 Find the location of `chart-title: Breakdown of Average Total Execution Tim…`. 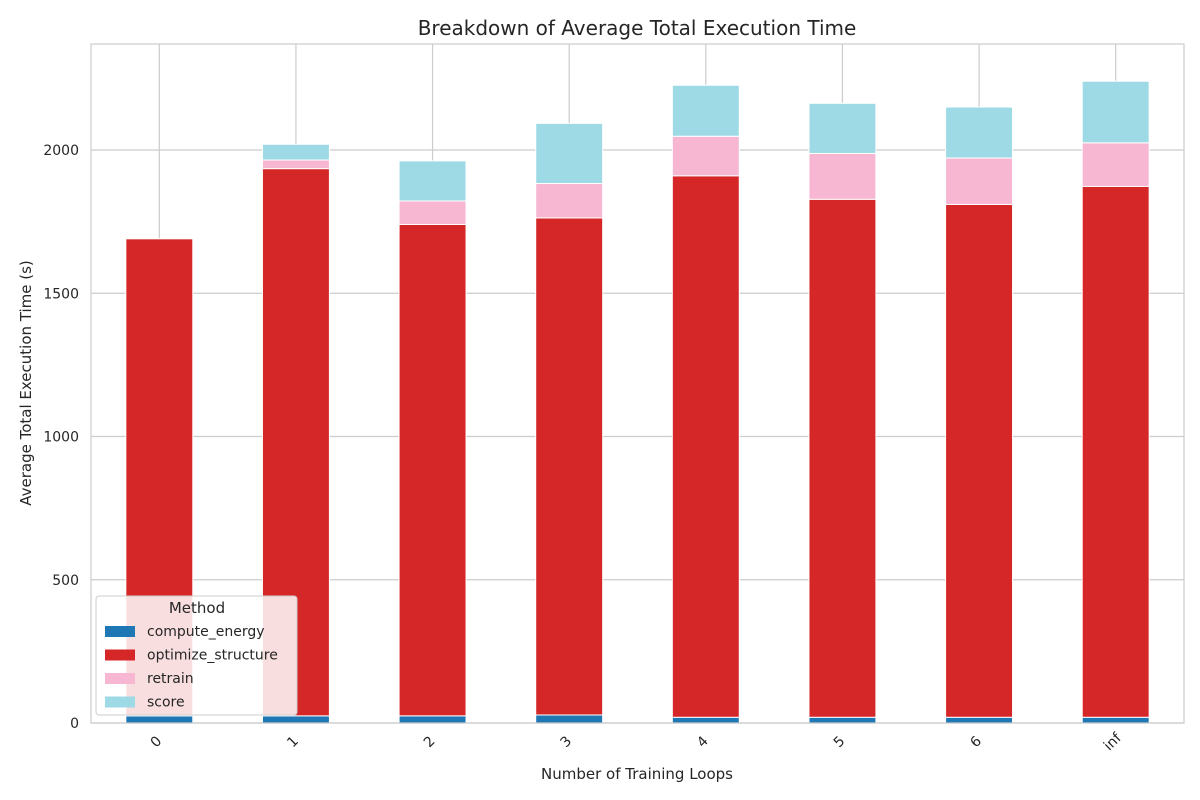

chart-title: Breakdown of Average Total Execution Tim… is located at coordinates (637, 28).